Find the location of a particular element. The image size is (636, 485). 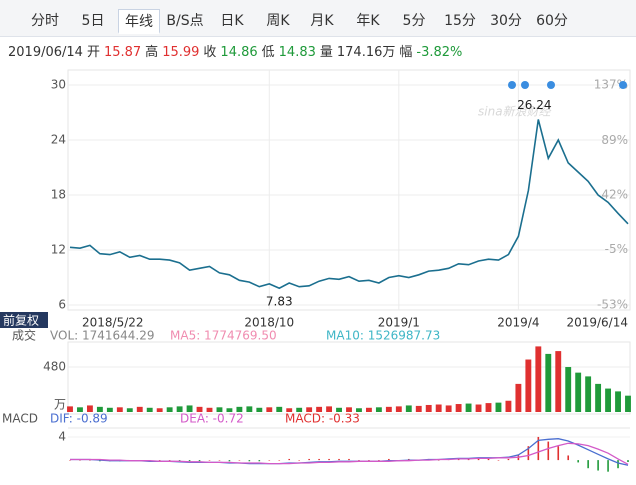

quote-label: 低 is located at coordinates (268, 52).